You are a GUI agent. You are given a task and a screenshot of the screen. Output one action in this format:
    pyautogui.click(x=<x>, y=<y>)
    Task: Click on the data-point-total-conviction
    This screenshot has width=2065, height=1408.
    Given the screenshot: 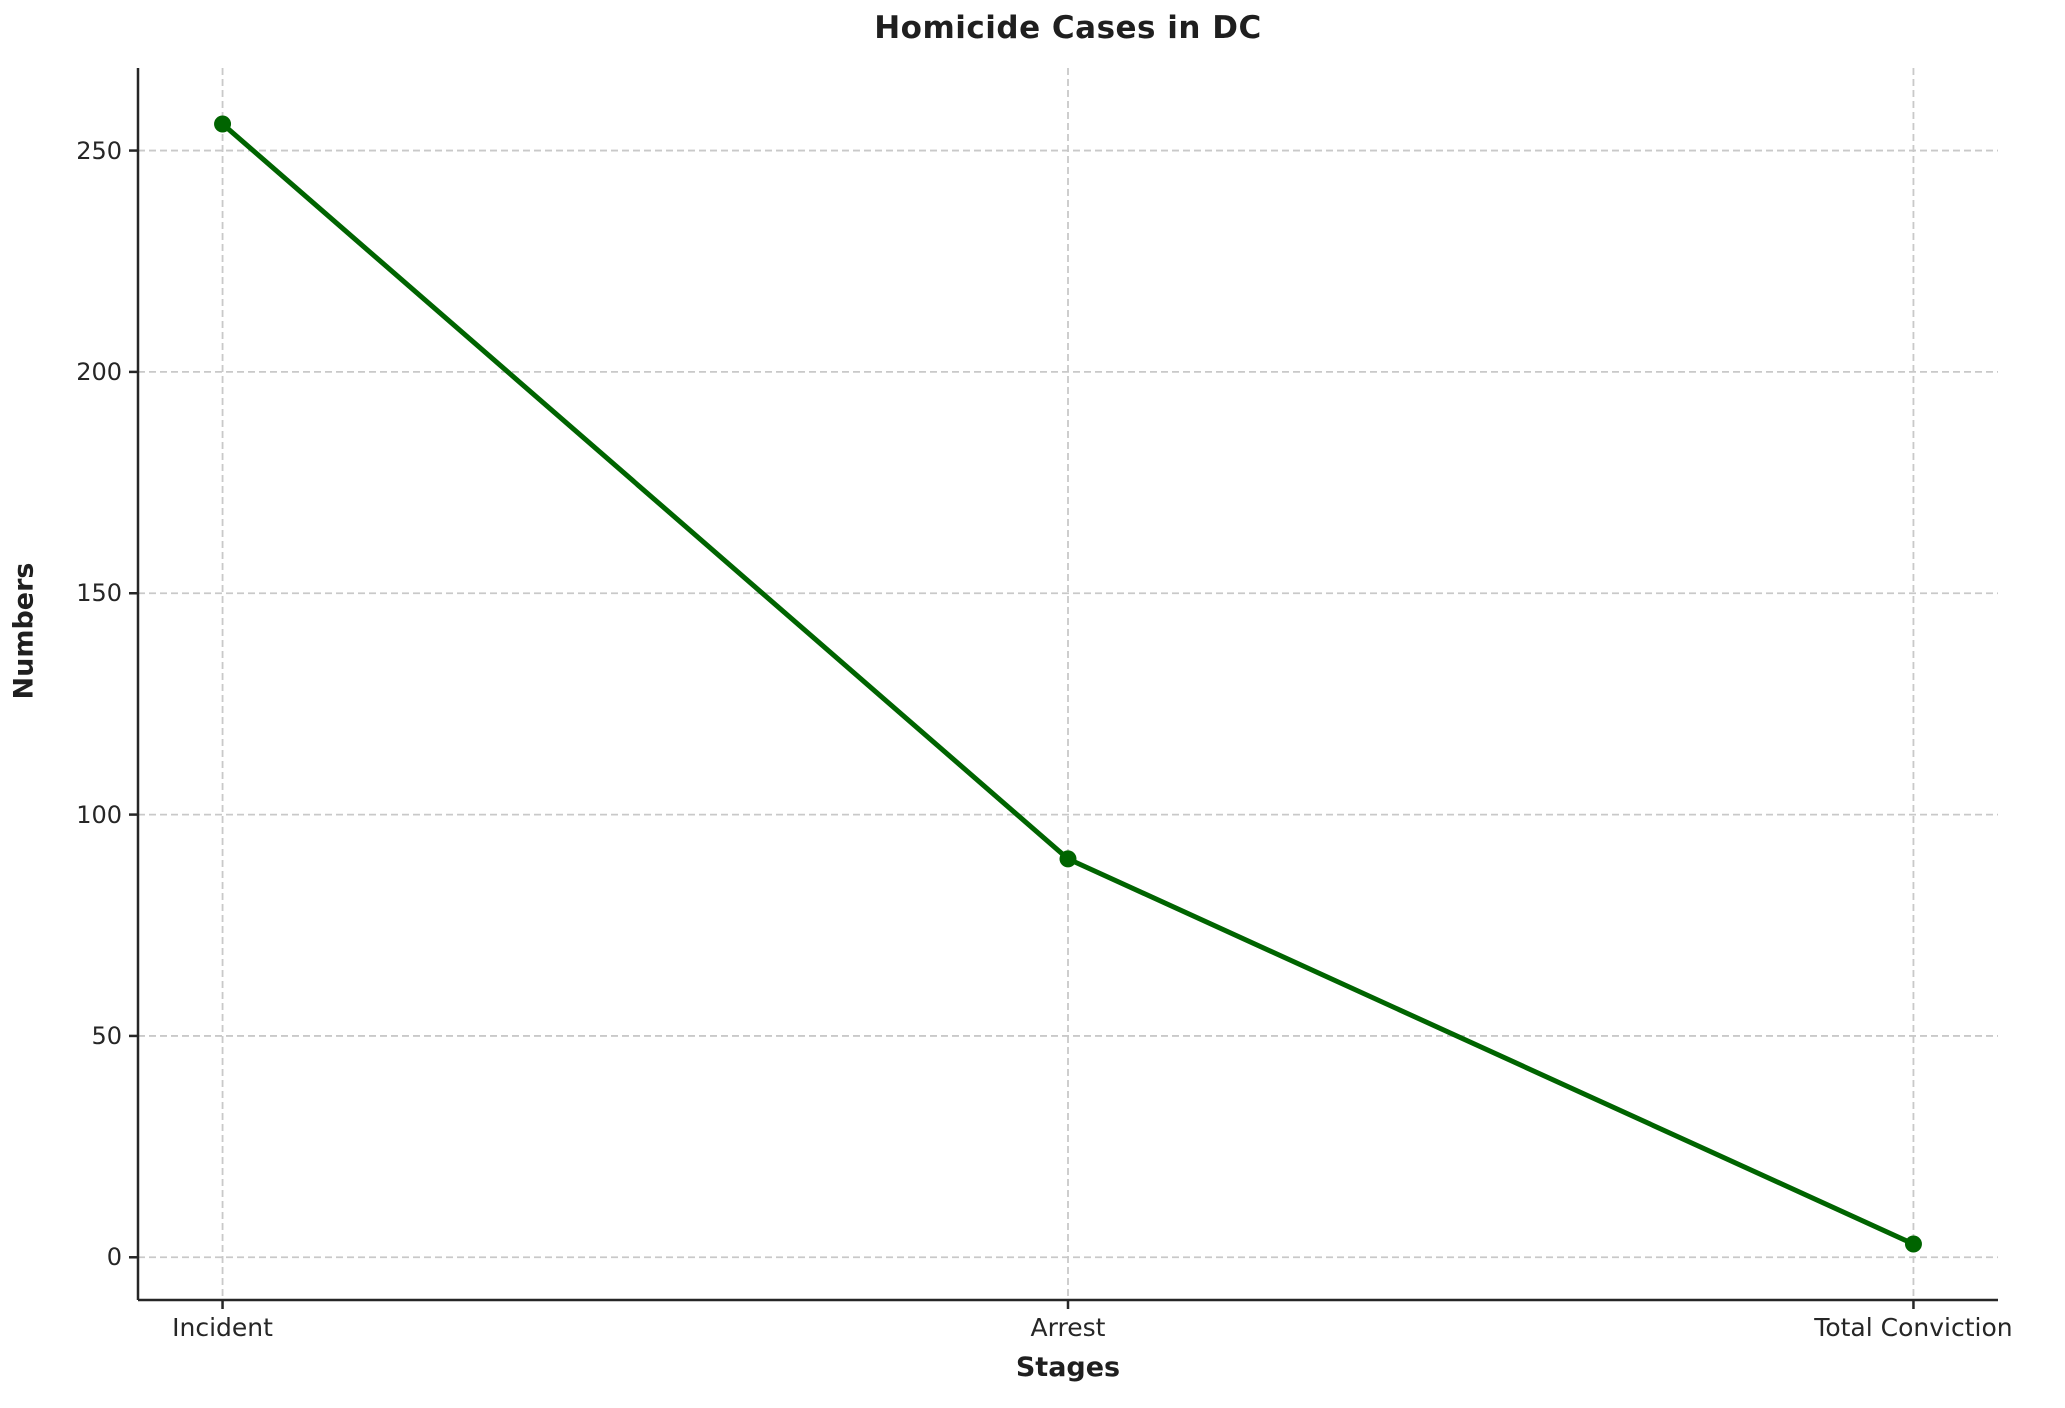 What is the action you would take?
    pyautogui.click(x=1913, y=1244)
    